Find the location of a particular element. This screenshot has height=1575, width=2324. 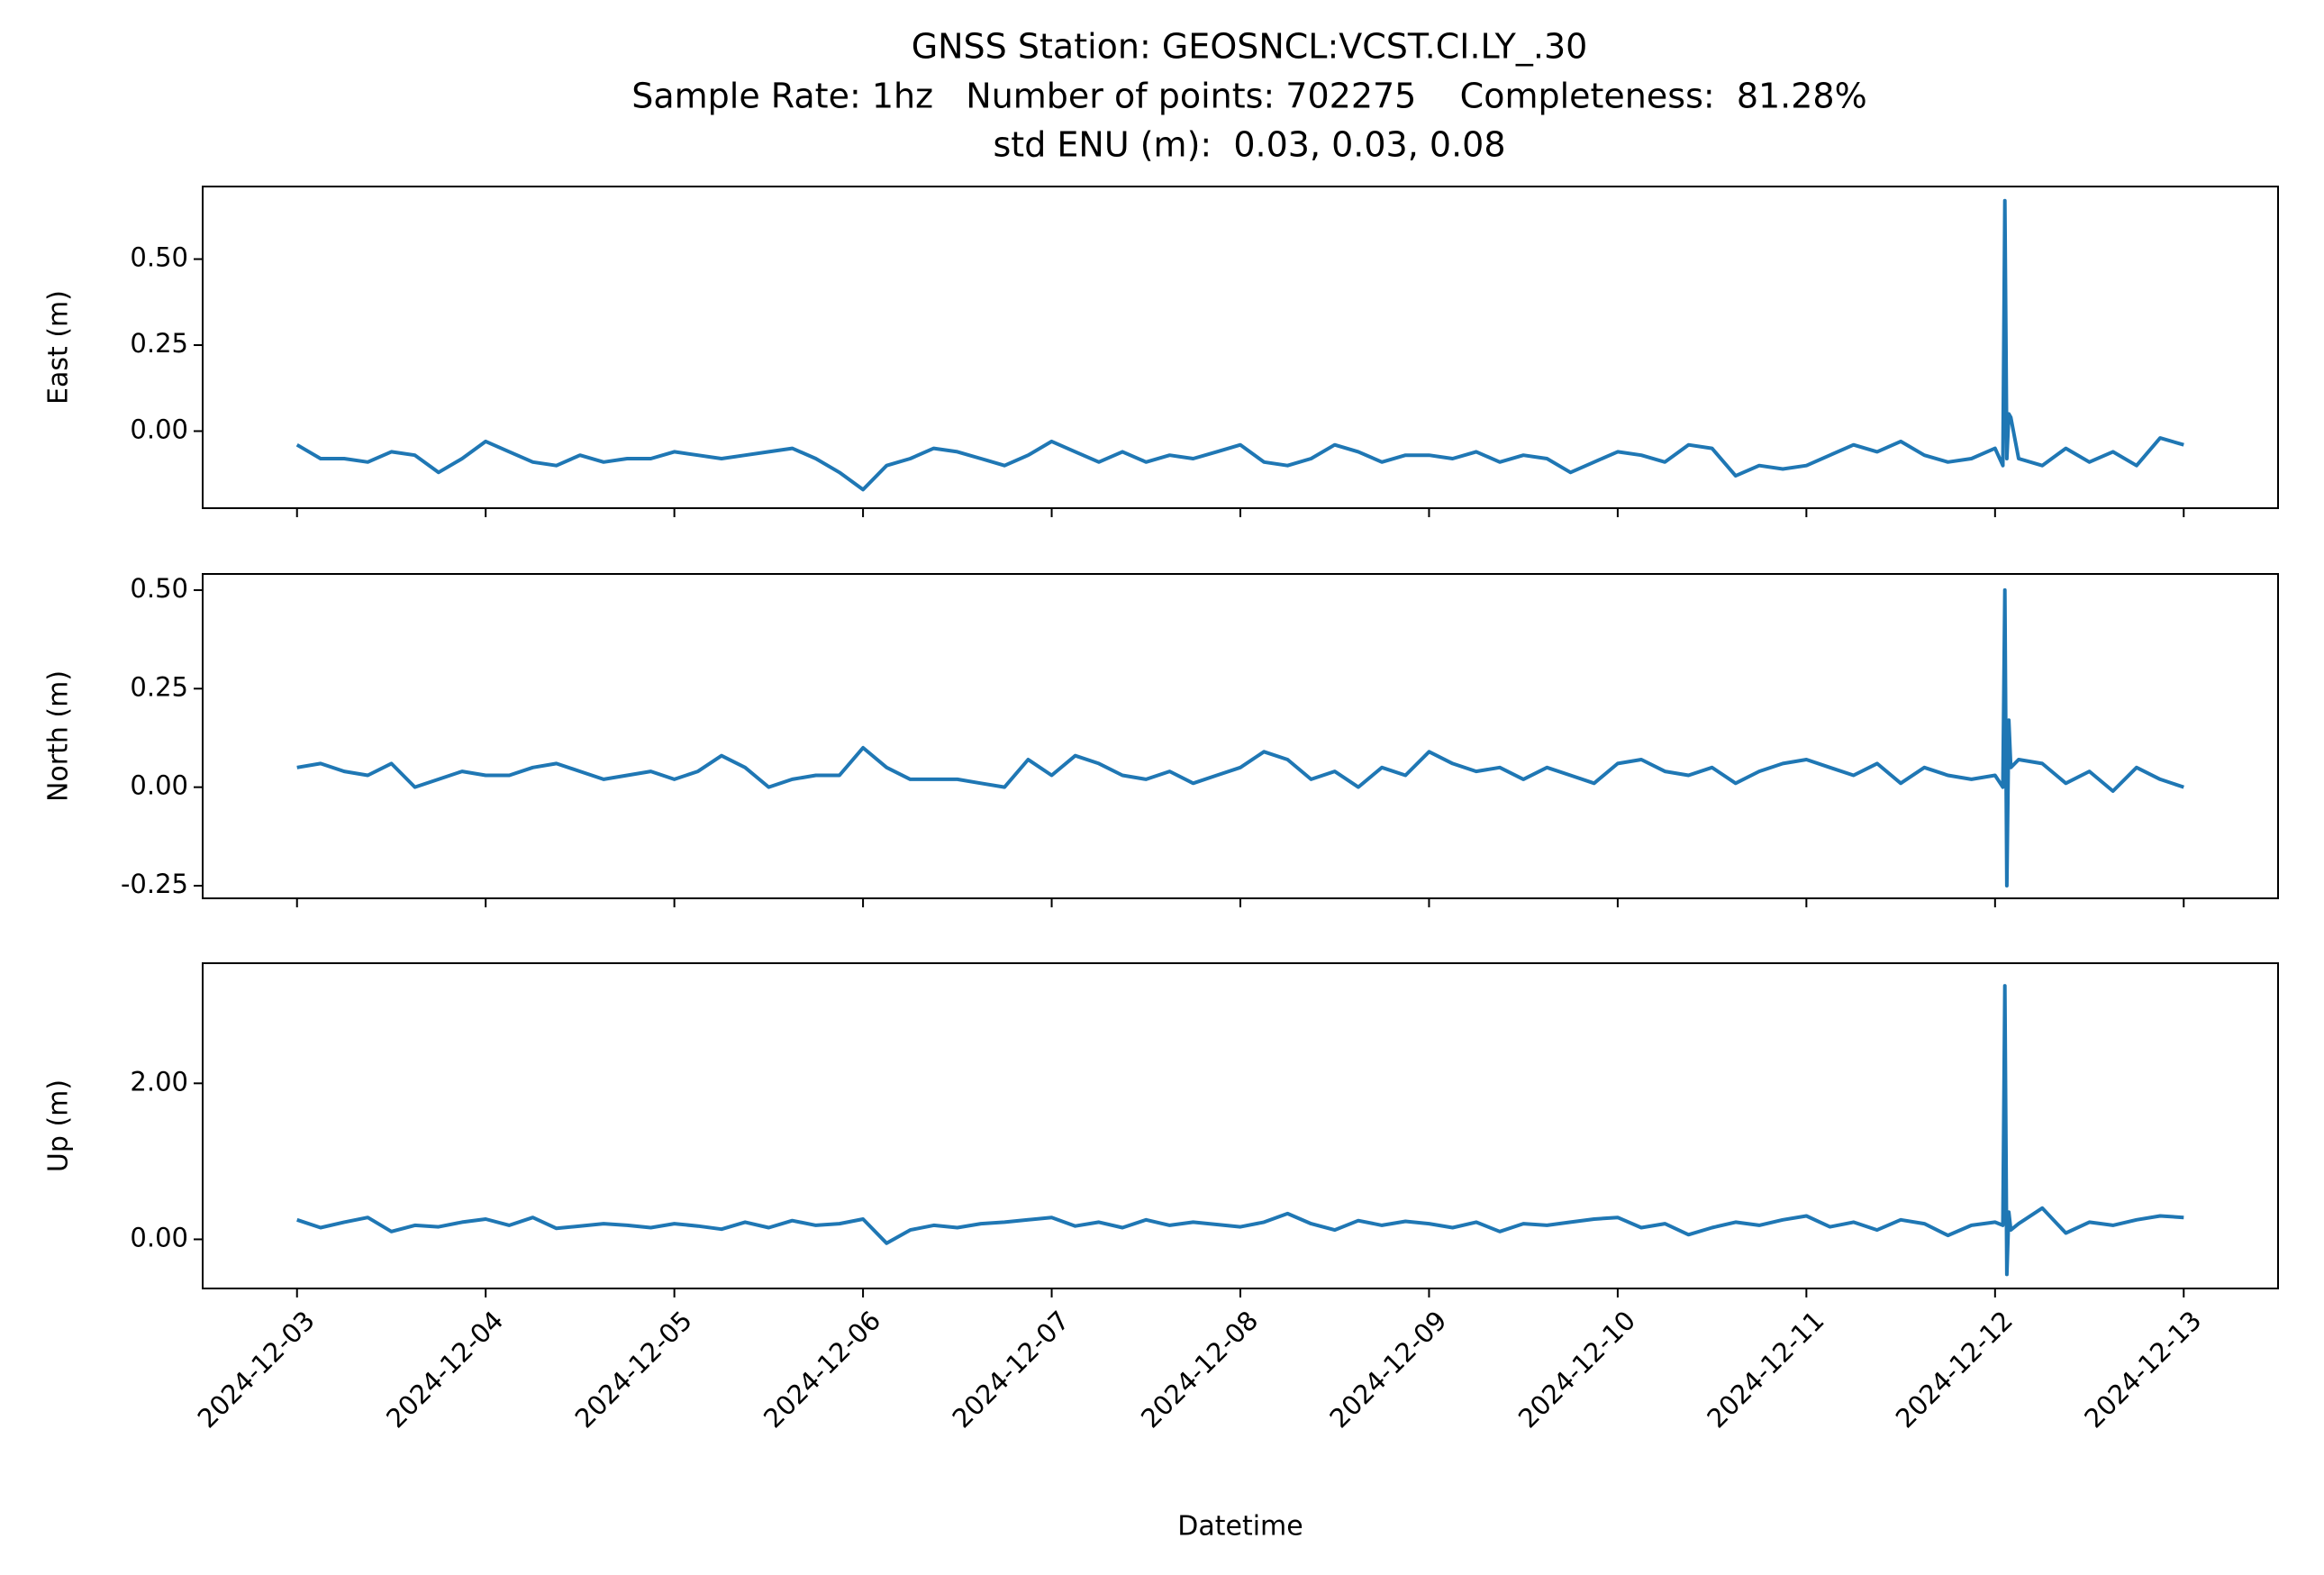

title-line: GNSS Station: GEOSNCL:VCST.CI.LY_.30 is located at coordinates (1250, 47).